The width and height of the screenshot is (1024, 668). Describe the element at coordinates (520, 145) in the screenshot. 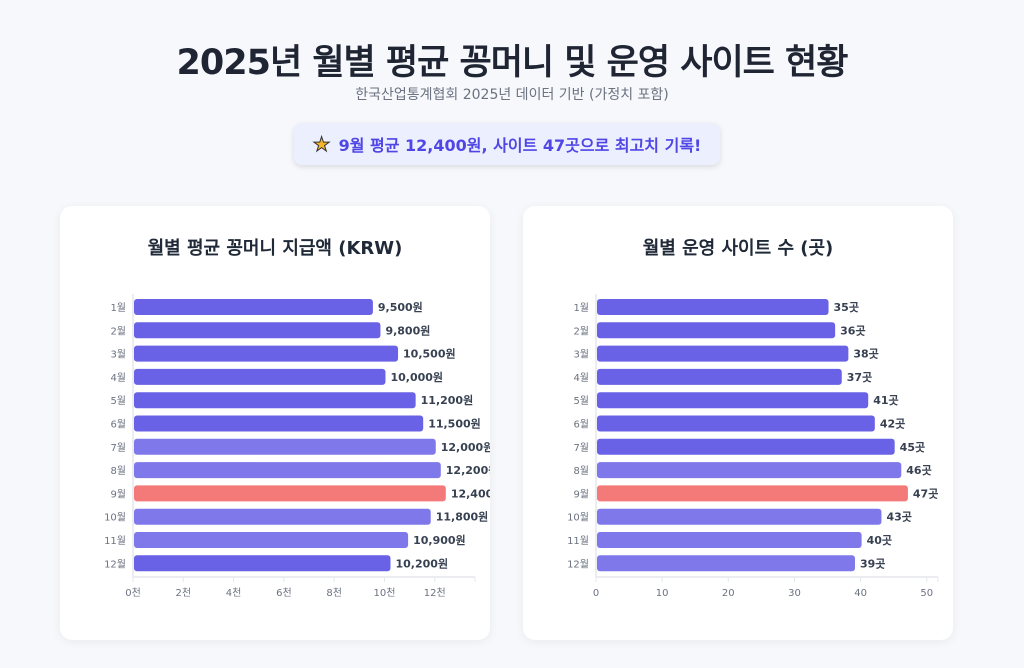

I see `highlight-text: 9월 평균 12,400원, 사이트 47곳으로 최고치 기록!` at that location.